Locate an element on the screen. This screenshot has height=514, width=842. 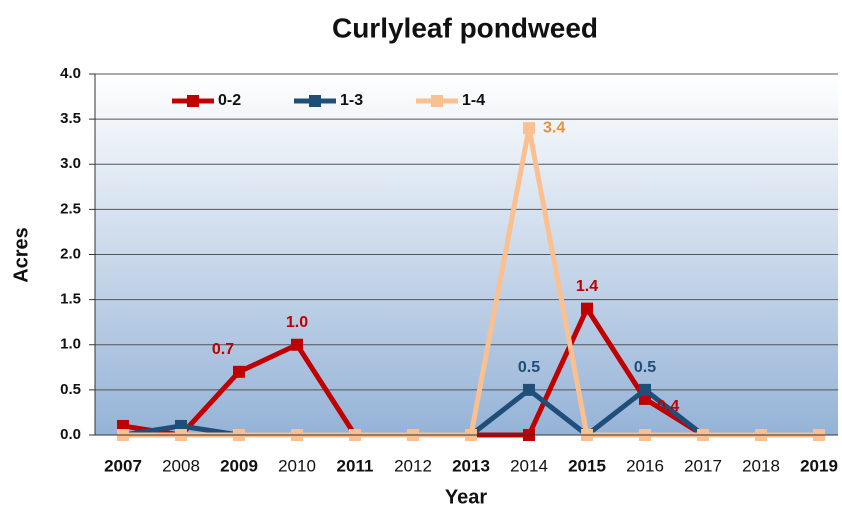
x-tick-label: 2016 is located at coordinates (645, 465).